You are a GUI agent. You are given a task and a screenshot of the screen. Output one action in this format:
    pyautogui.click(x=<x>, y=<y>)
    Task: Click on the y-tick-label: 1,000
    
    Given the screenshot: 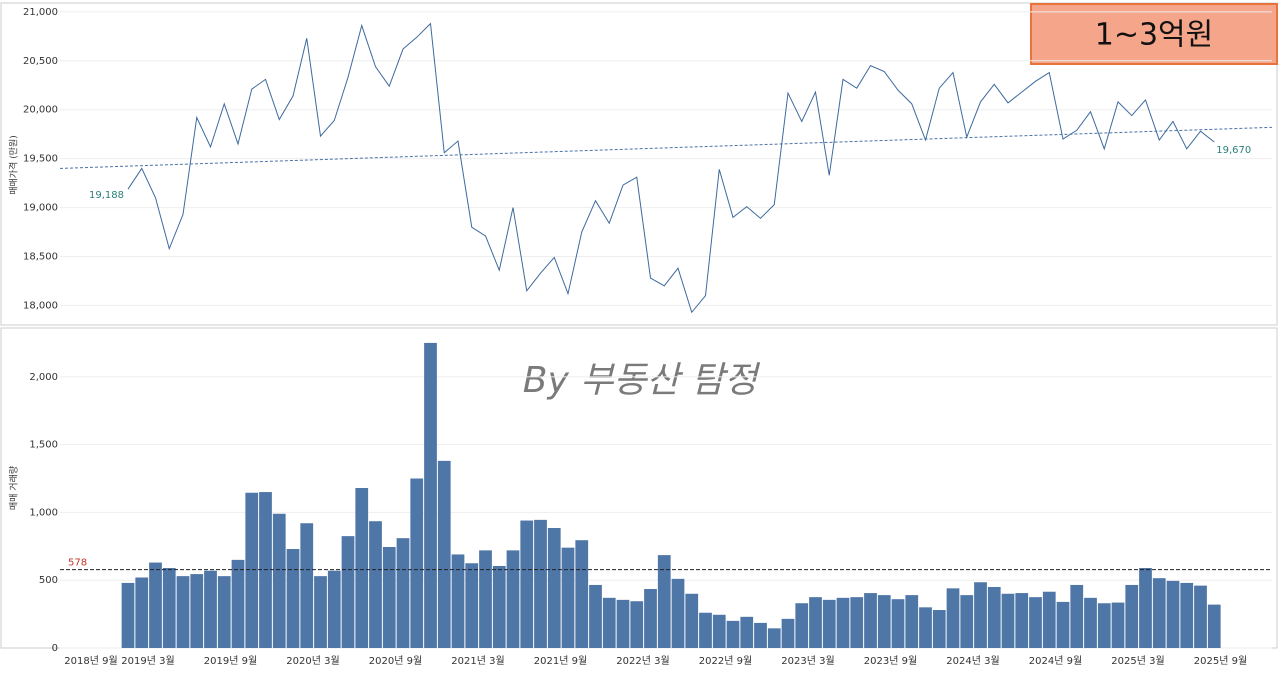 What is the action you would take?
    pyautogui.click(x=43, y=512)
    